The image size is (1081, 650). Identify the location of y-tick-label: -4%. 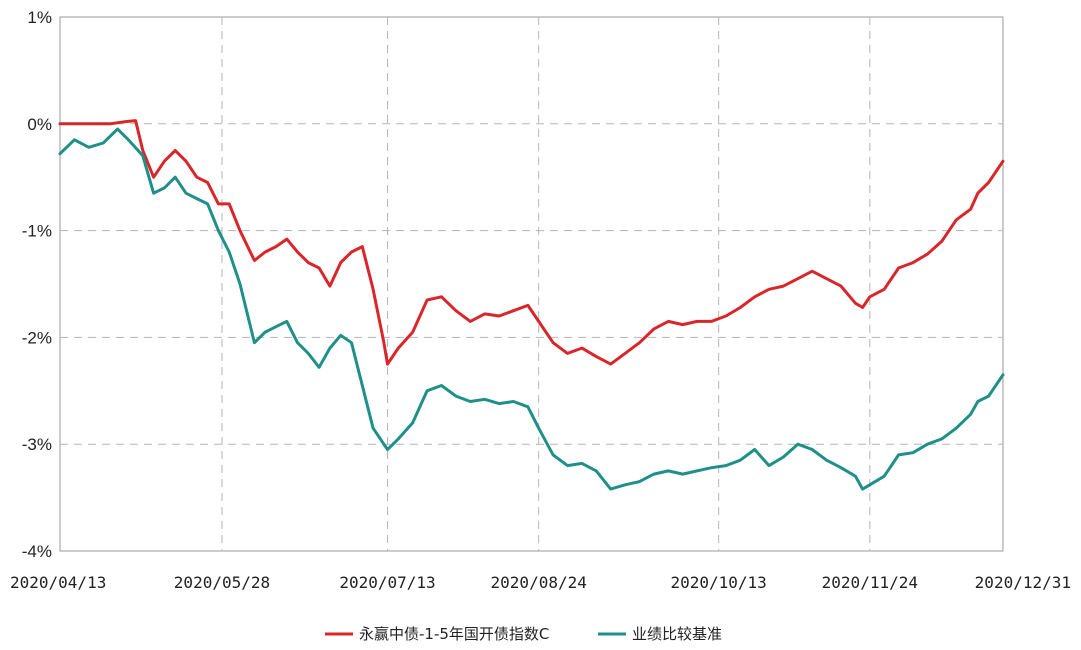
(37, 551).